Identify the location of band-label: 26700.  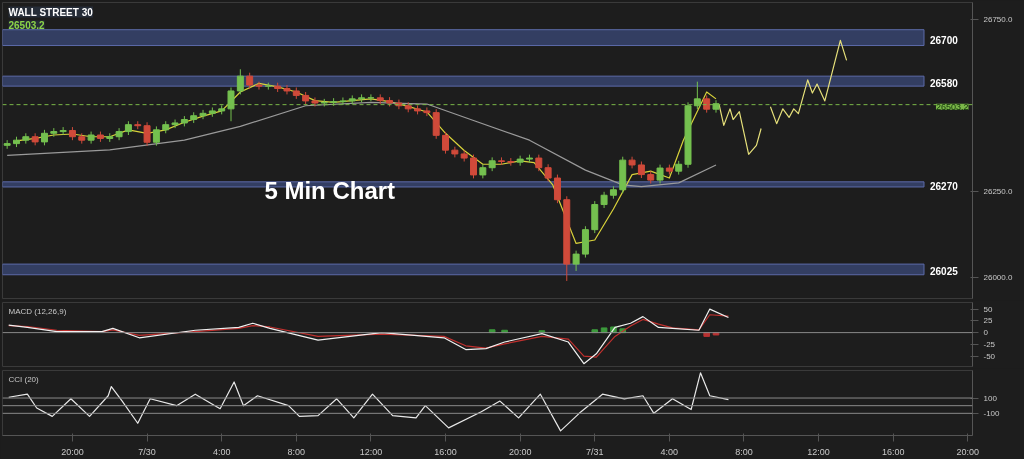
(944, 40).